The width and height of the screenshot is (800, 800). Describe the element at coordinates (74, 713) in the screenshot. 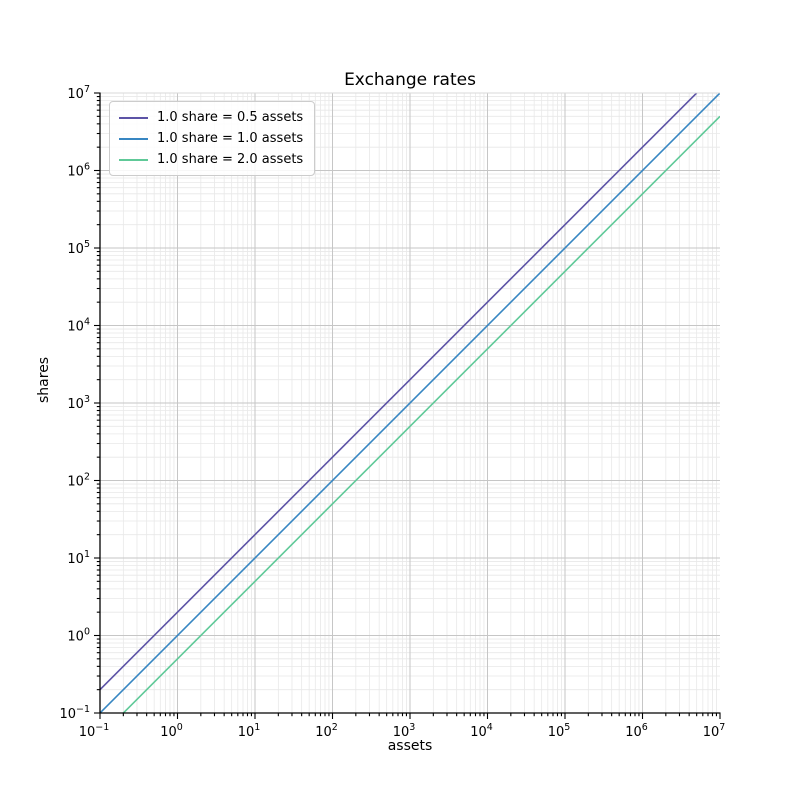

I see `y-tick-label-1e-1: 10⁻¹` at that location.